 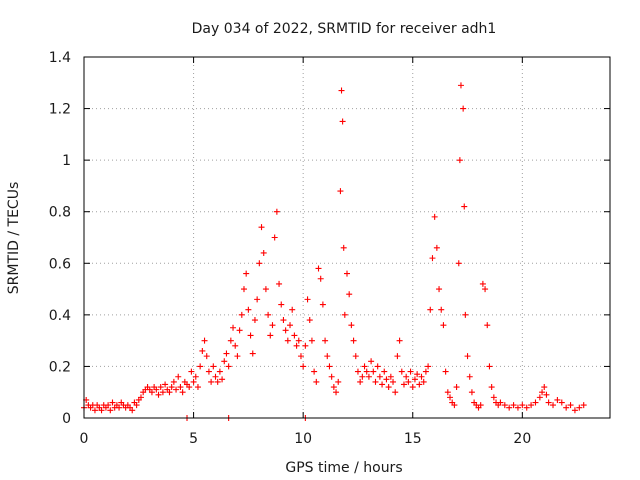 I want to click on y-tick-label: 0.6, so click(x=60, y=264).